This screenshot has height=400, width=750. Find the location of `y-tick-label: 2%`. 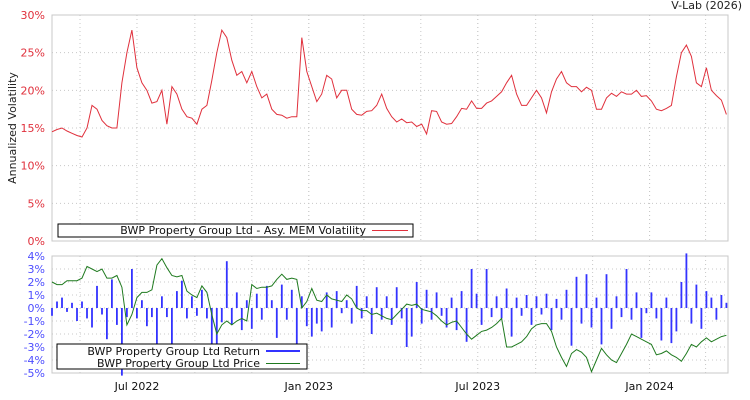

y-tick-label: 2% is located at coordinates (36, 282).